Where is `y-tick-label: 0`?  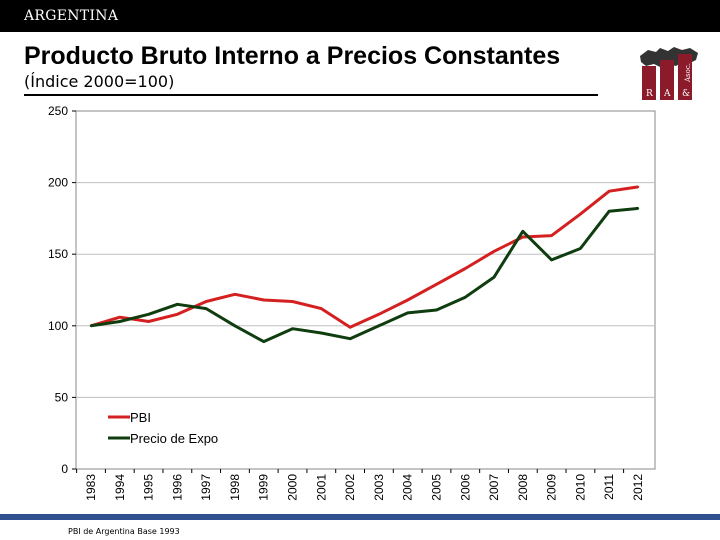
y-tick-label: 0 is located at coordinates (64, 469).